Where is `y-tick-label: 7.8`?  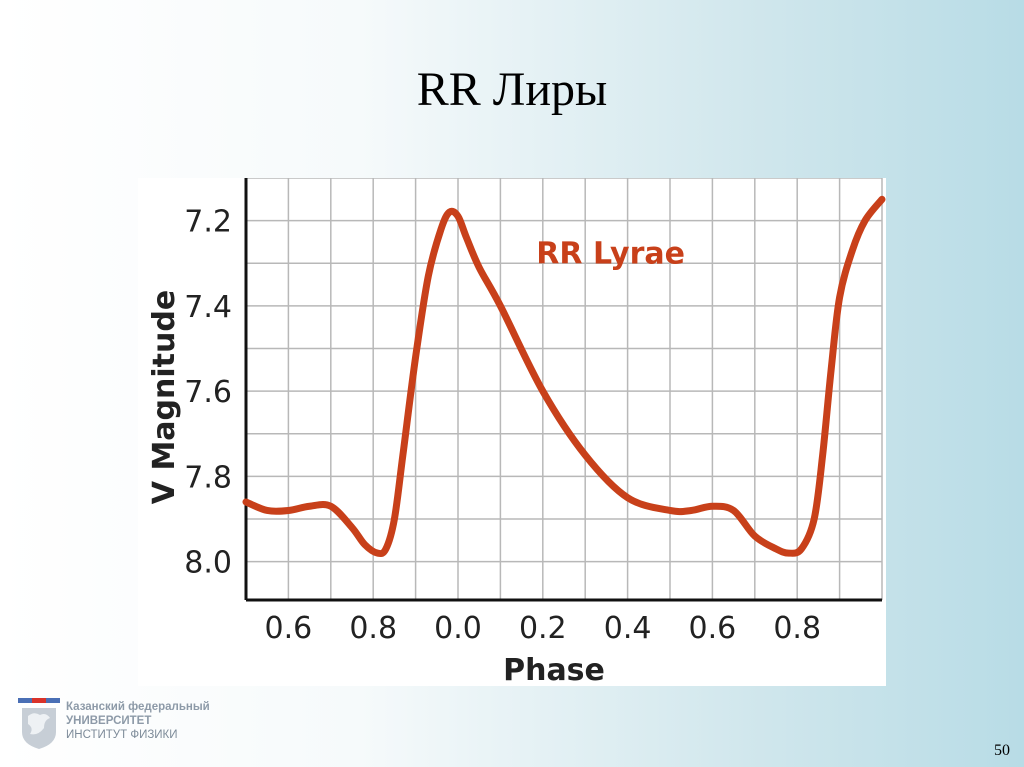 y-tick-label: 7.8 is located at coordinates (208, 477).